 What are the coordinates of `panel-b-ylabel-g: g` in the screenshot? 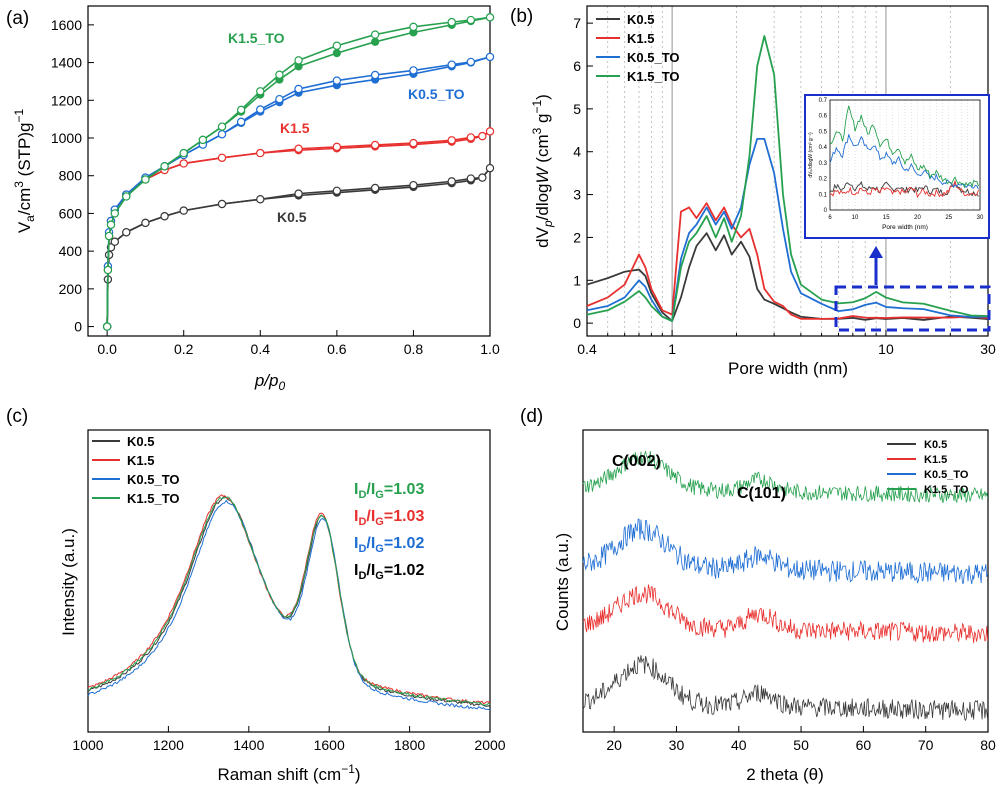 It's located at (542, 121).